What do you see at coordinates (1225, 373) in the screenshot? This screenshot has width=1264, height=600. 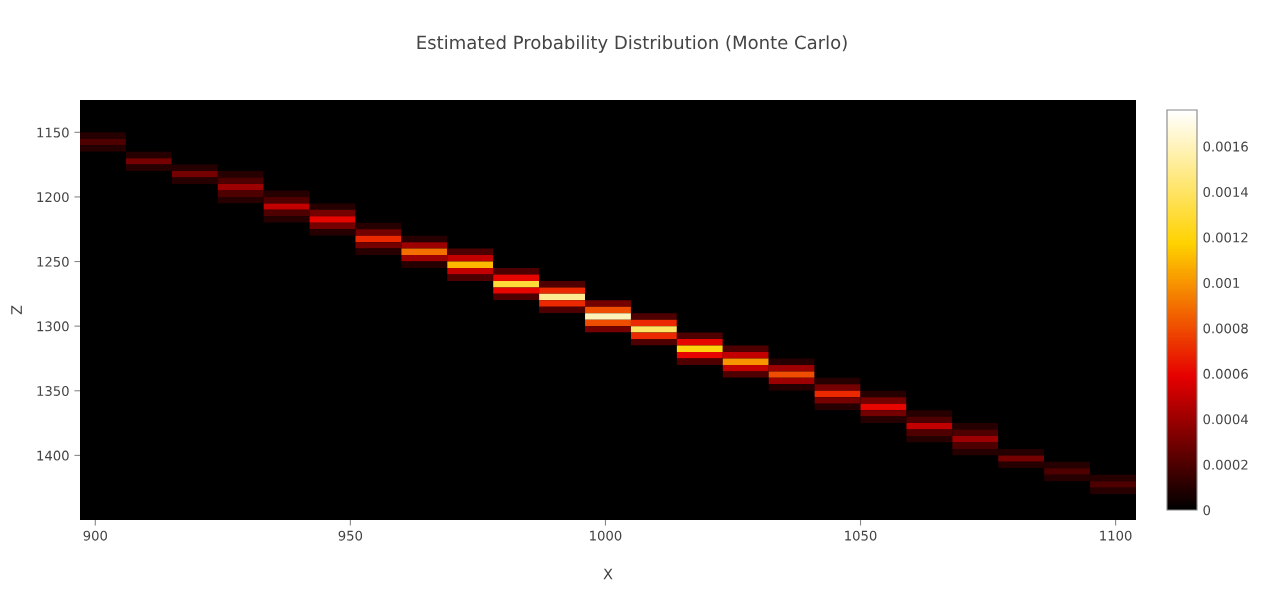 I see `color-bar-label: 0.0006` at bounding box center [1225, 373].